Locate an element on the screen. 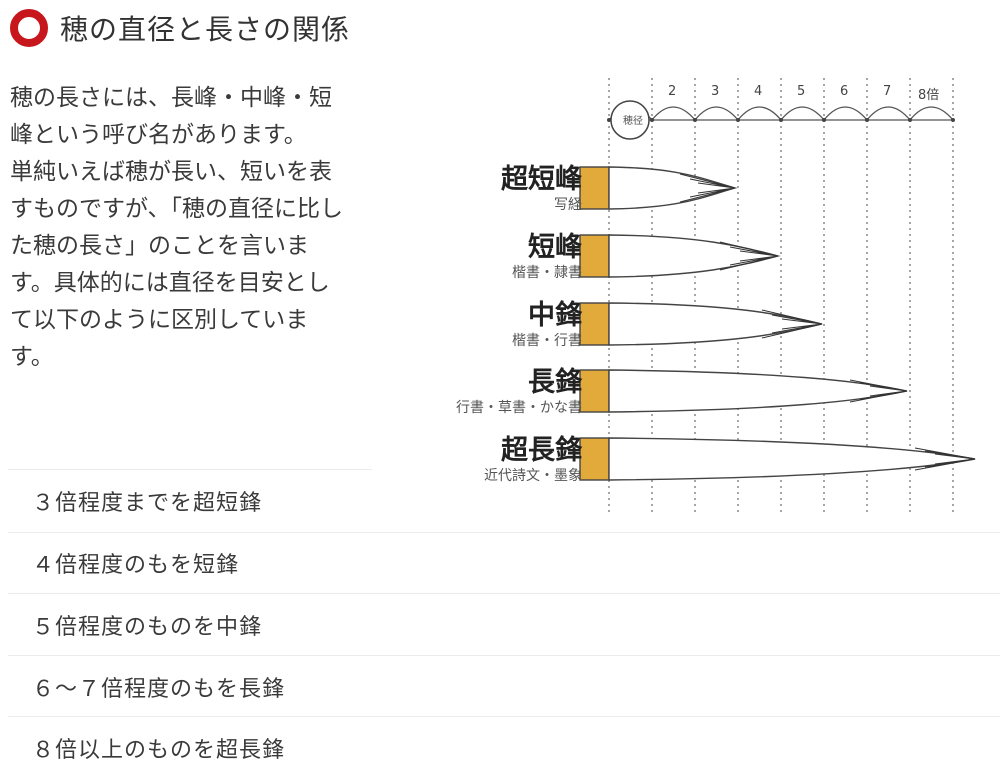 Image resolution: width=1000 pixels, height=776 pixels. scale-label: 5 is located at coordinates (801, 91).